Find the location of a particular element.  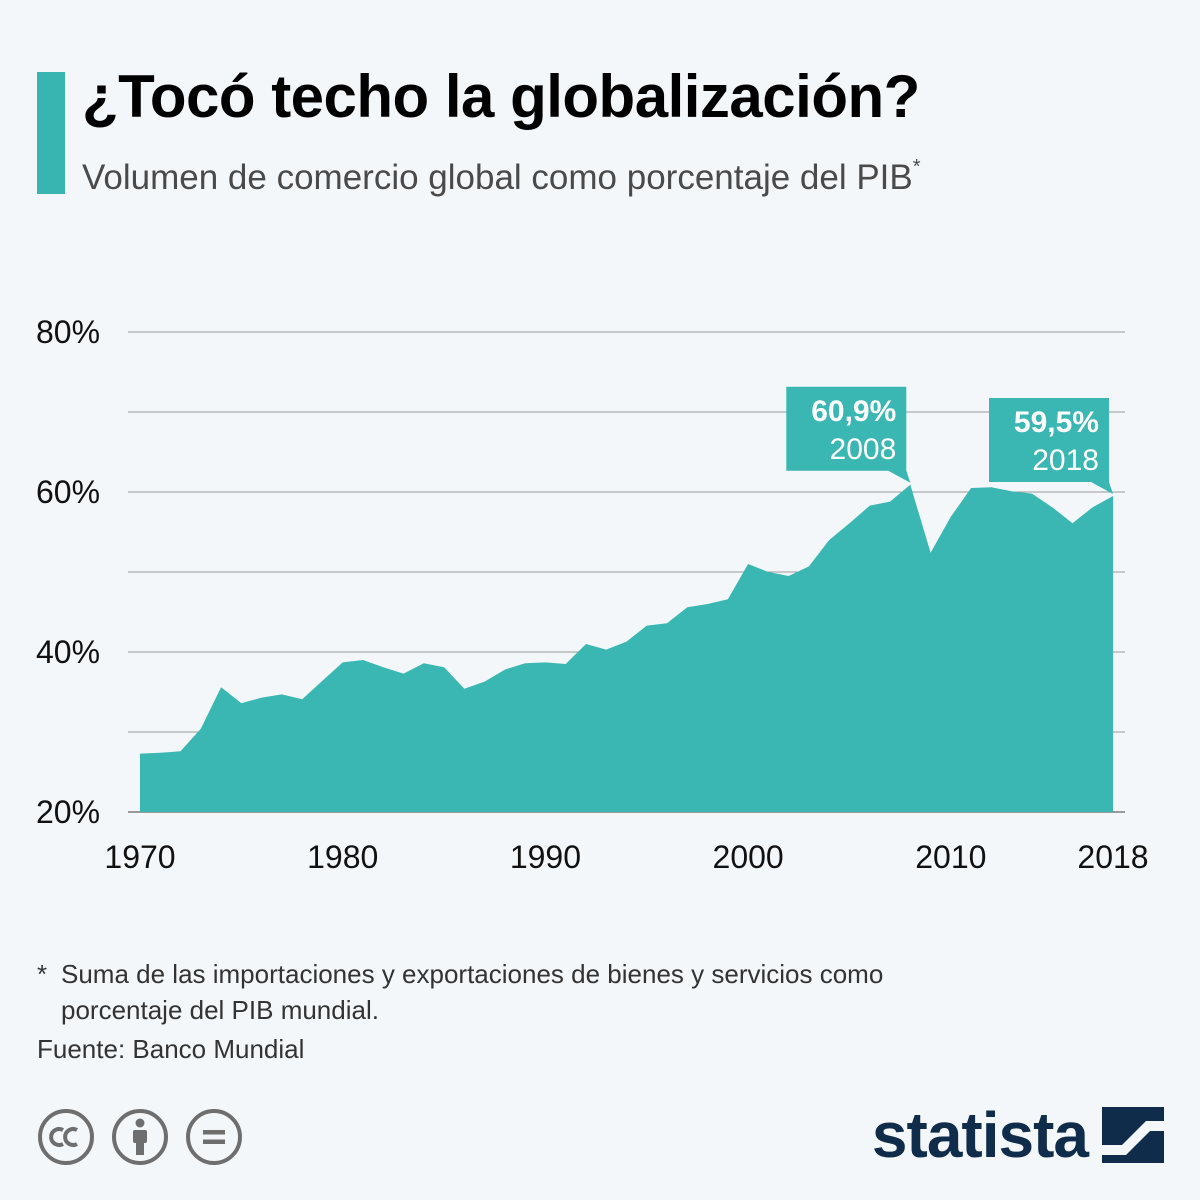

x-tick-label: 1990 is located at coordinates (545, 857).